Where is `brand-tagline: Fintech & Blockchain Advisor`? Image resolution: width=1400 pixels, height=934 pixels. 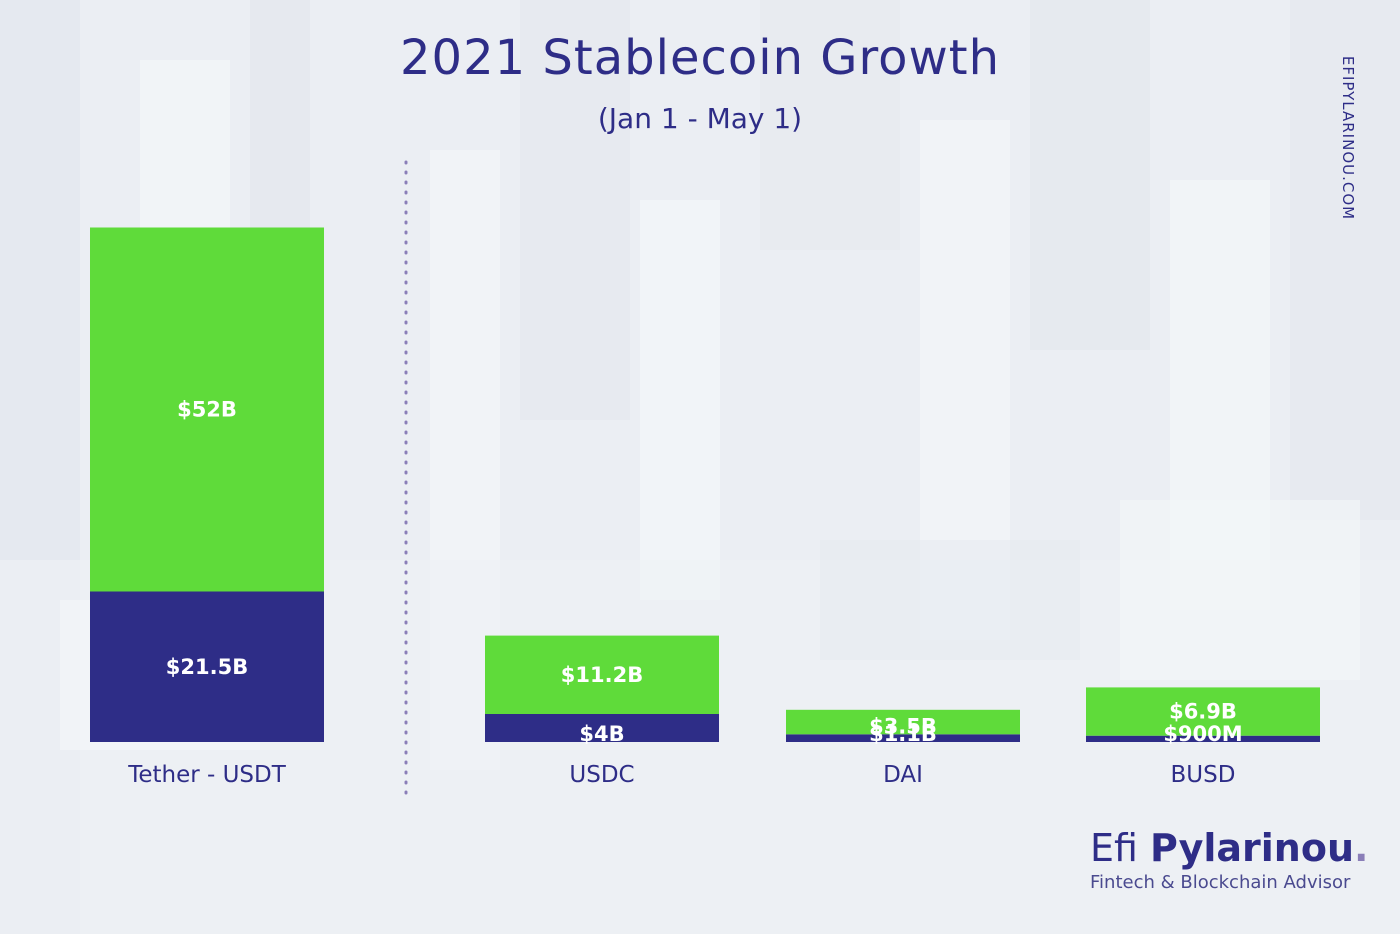
brand-tagline: Fintech & Blockchain Advisor is located at coordinates (1220, 882).